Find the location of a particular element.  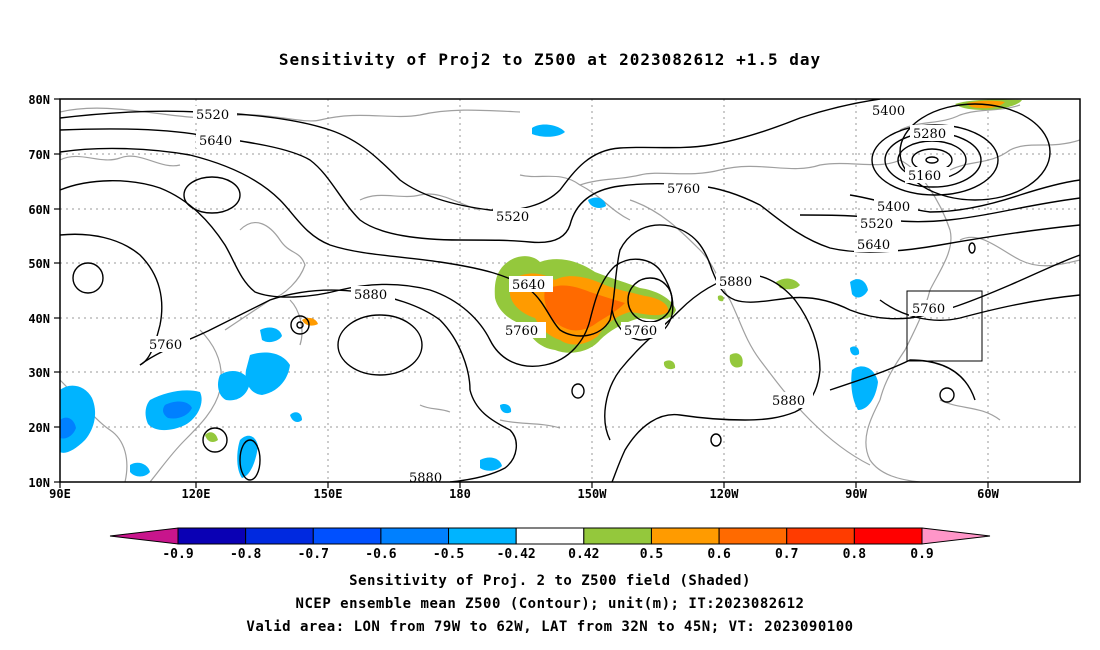

colorbar-tick-label: 0.8 is located at coordinates (855, 554).